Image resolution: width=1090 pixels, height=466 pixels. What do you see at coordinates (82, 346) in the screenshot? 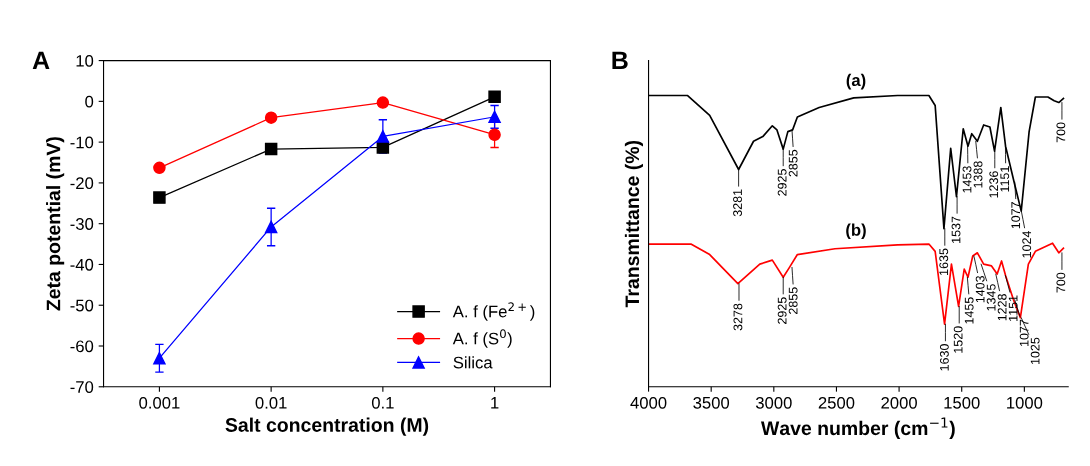
I see `y-tick-label: -60` at bounding box center [82, 346].